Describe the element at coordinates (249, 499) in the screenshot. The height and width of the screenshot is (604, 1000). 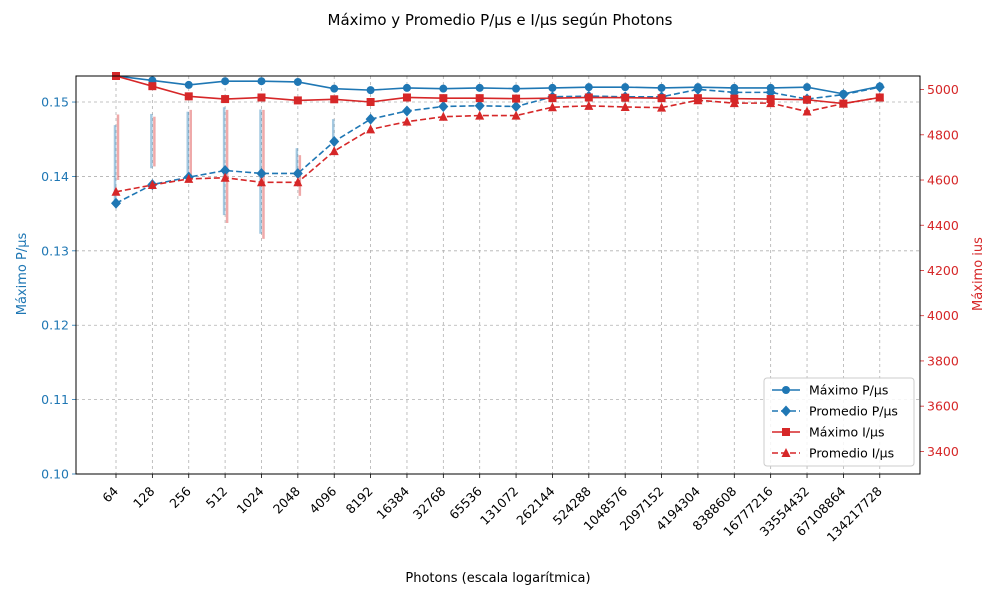
I see `x-tick-label: 1024` at that location.